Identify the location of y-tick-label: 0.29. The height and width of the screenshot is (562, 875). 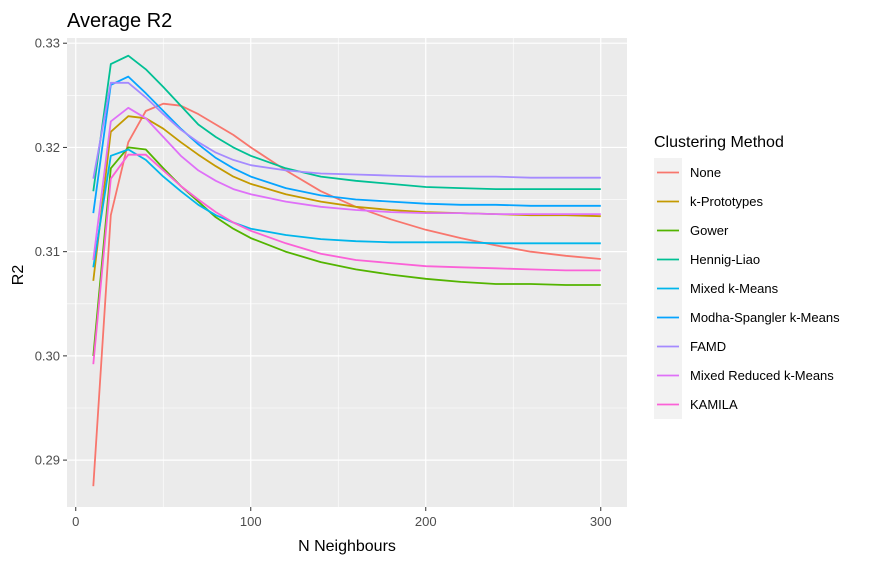
(47, 460).